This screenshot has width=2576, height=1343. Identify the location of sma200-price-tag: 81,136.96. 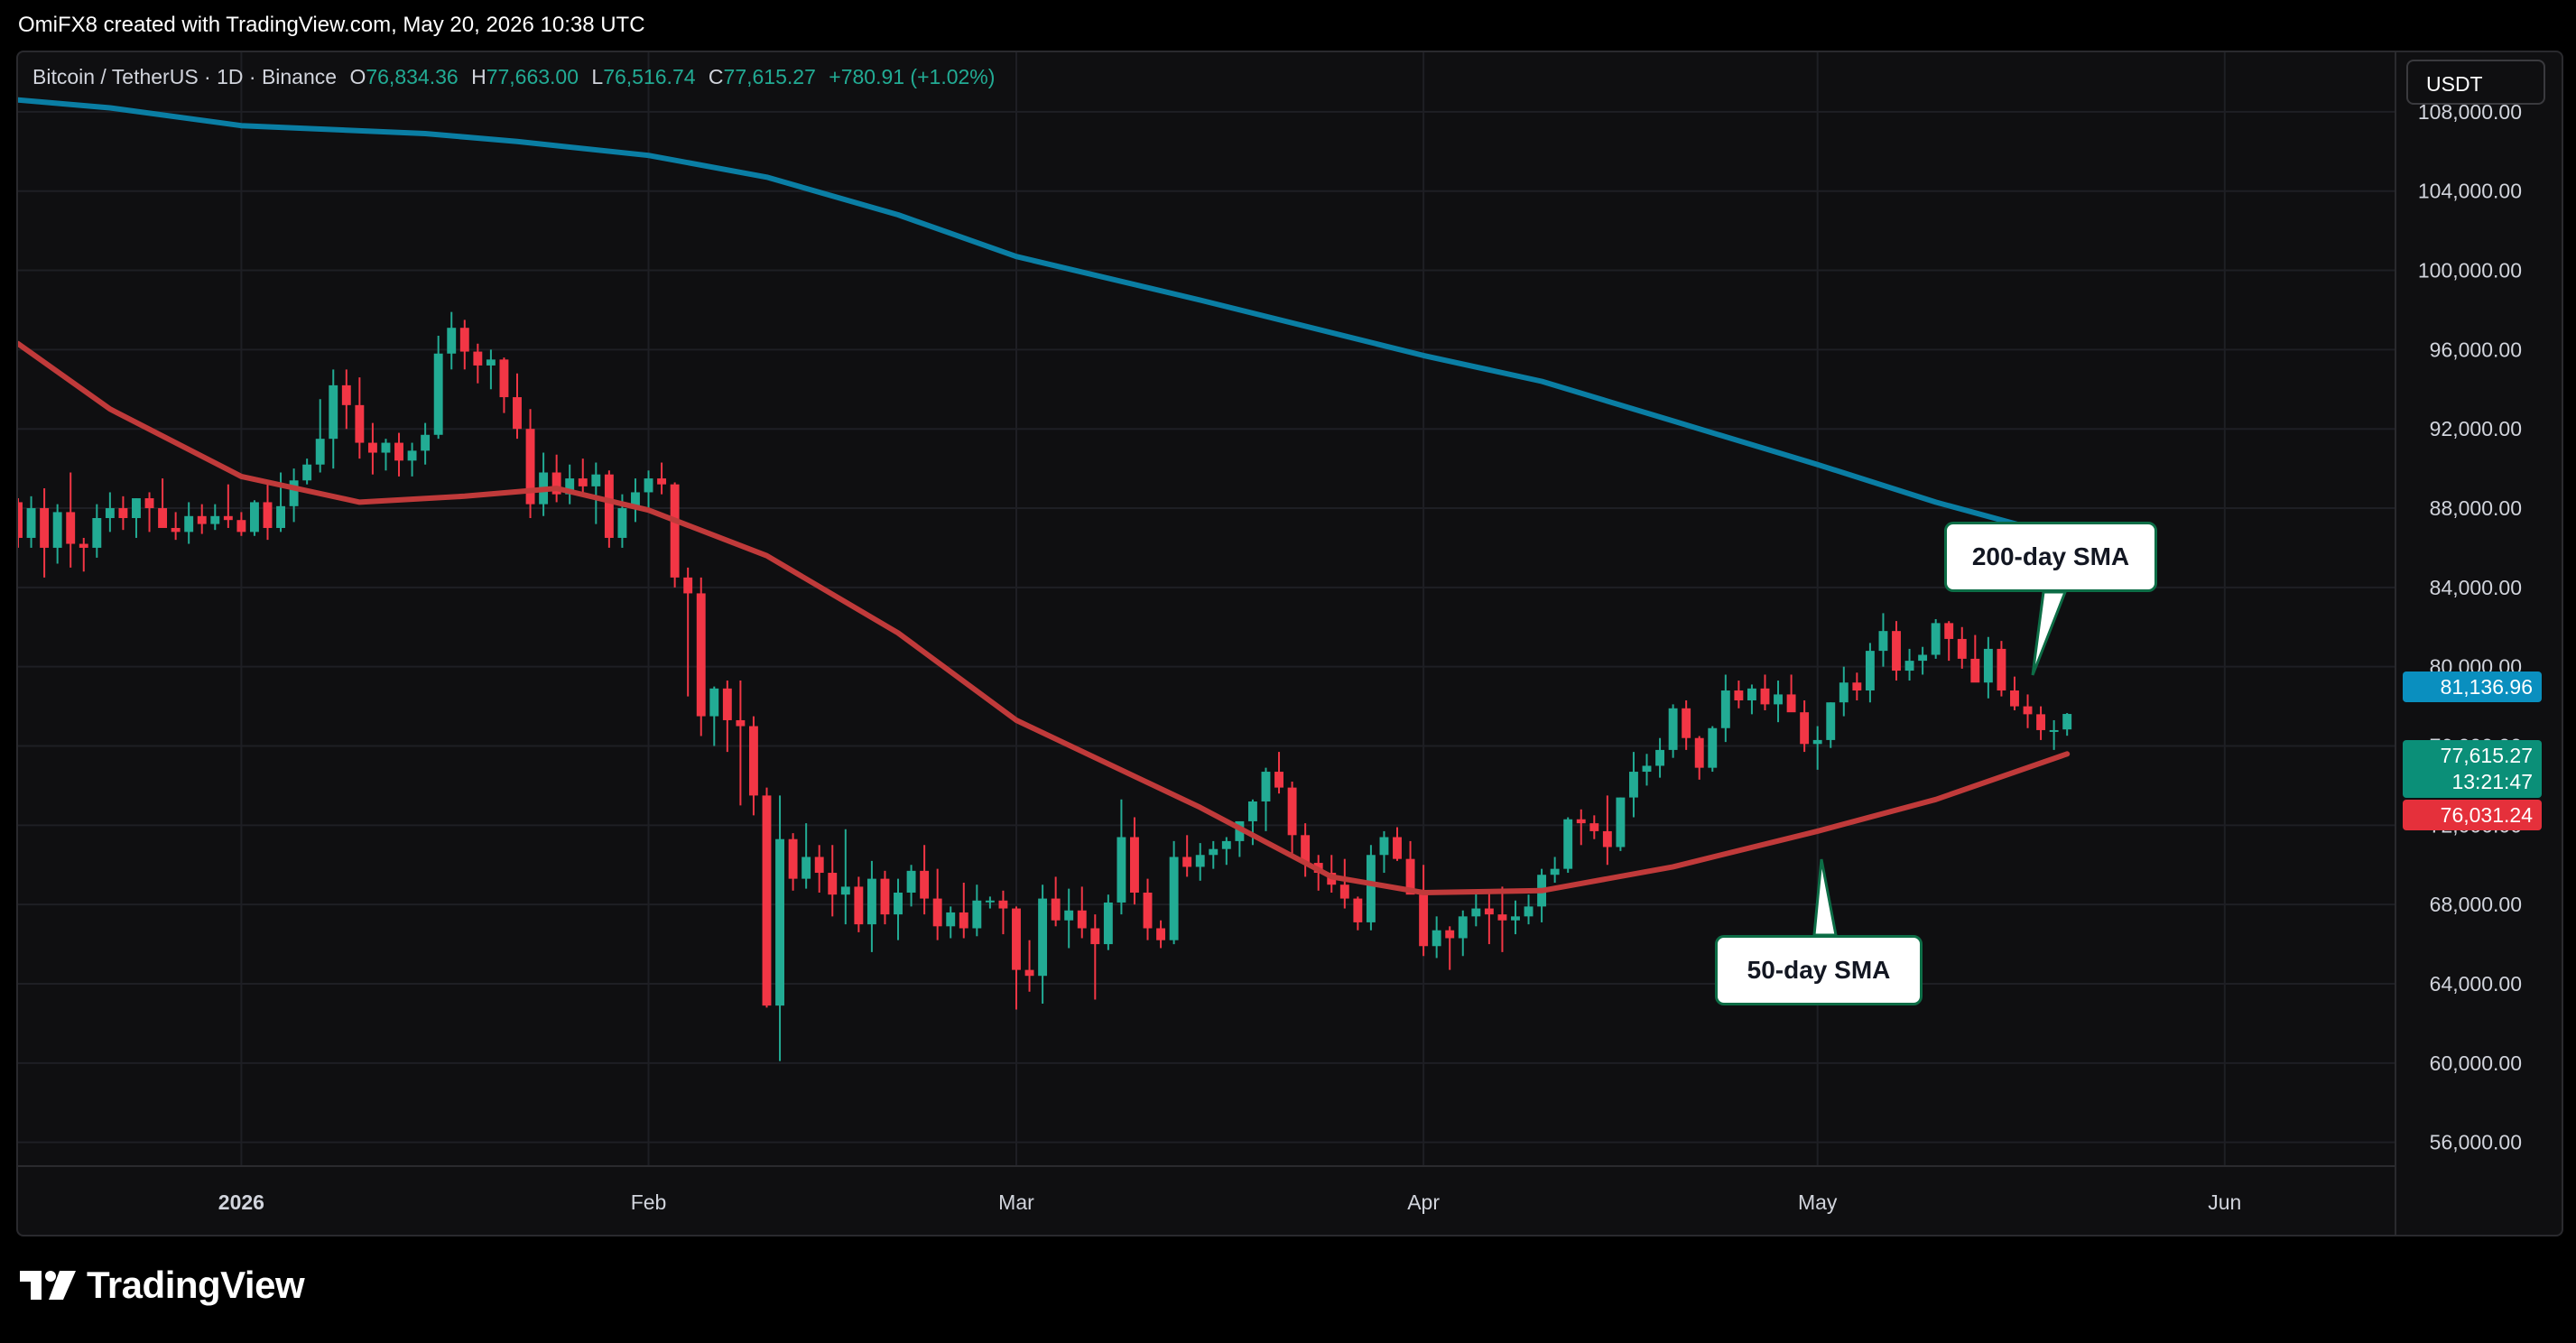
(2472, 687).